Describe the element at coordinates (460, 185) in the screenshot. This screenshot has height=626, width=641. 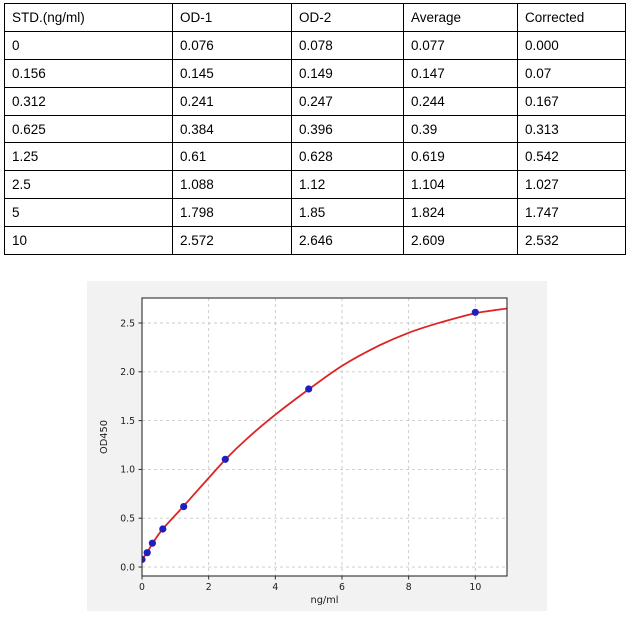
I see `table-cell: 1.104` at that location.